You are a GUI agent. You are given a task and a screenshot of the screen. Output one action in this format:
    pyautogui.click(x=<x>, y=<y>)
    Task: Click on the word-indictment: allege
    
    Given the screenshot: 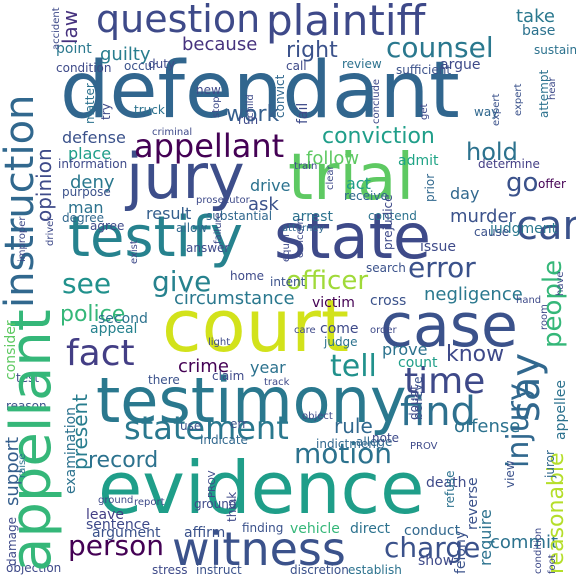 What is the action you would take?
    pyautogui.click(x=374, y=442)
    